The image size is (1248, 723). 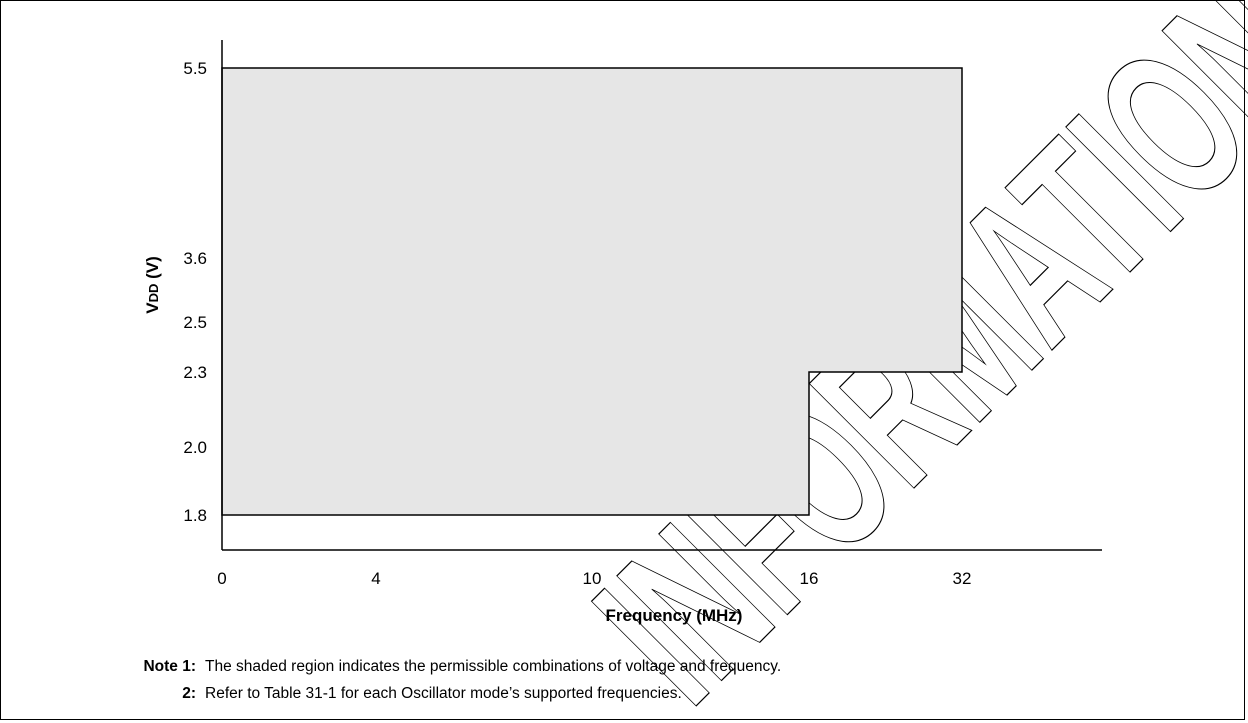 I want to click on y-axis-title-unit: (V), so click(x=152, y=269).